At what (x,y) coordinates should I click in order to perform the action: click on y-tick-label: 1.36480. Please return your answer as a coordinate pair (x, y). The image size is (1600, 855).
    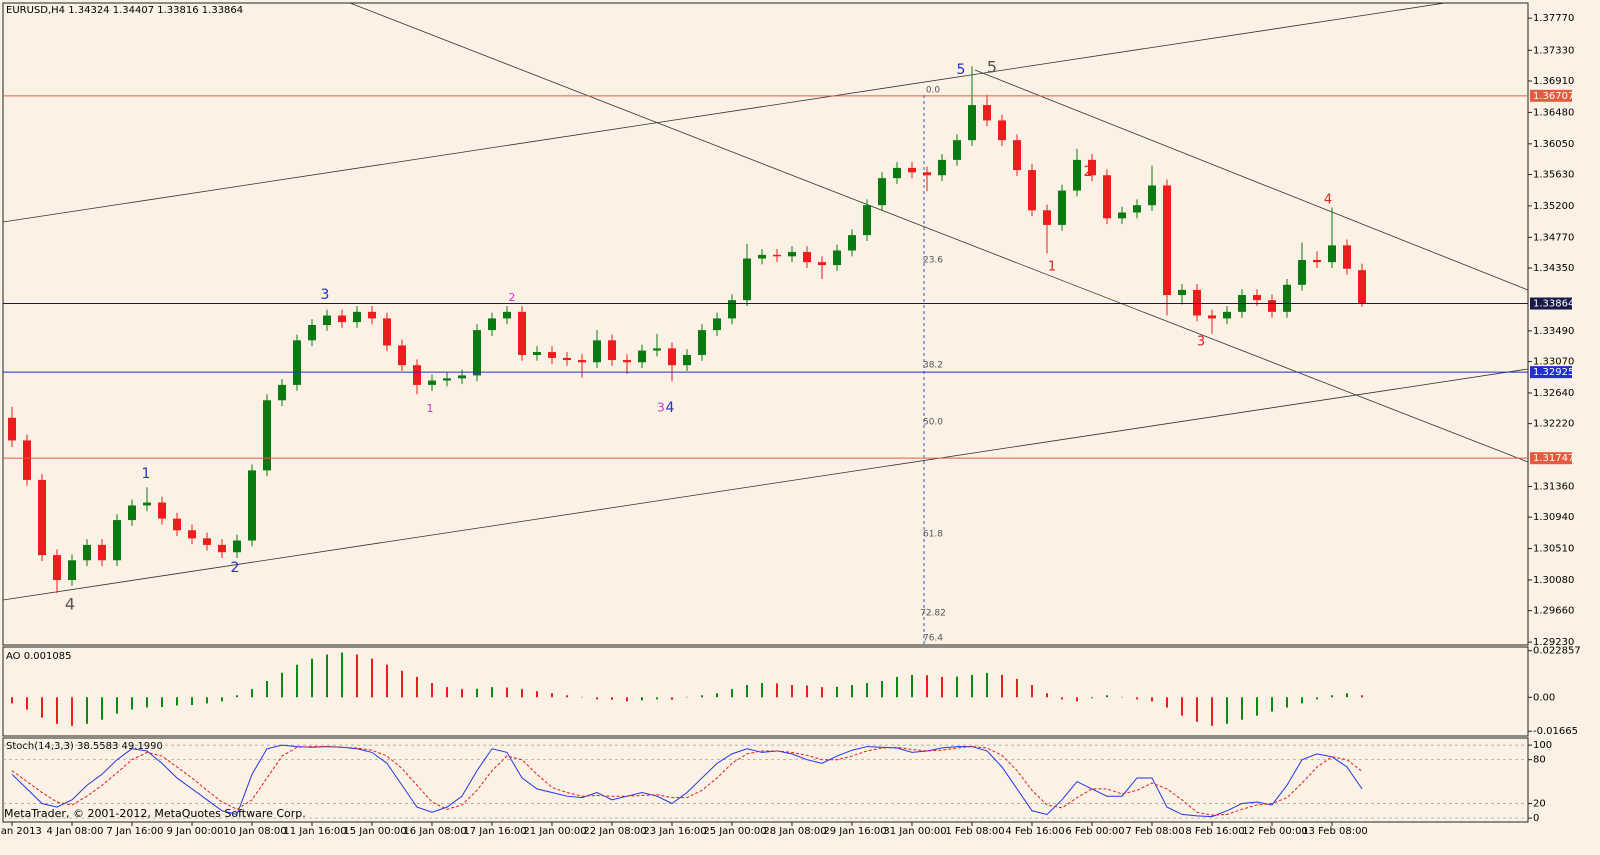
    Looking at the image, I should click on (1553, 112).